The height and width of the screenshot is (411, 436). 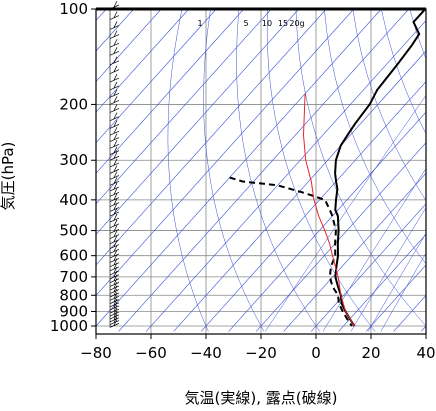 What do you see at coordinates (73, 104) in the screenshot?
I see `y-tick-label: 200` at bounding box center [73, 104].